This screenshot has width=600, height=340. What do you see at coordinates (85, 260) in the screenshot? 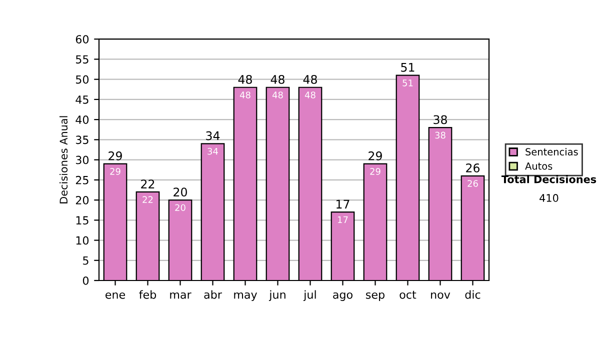
I see `y-tick-label: 5` at bounding box center [85, 260].